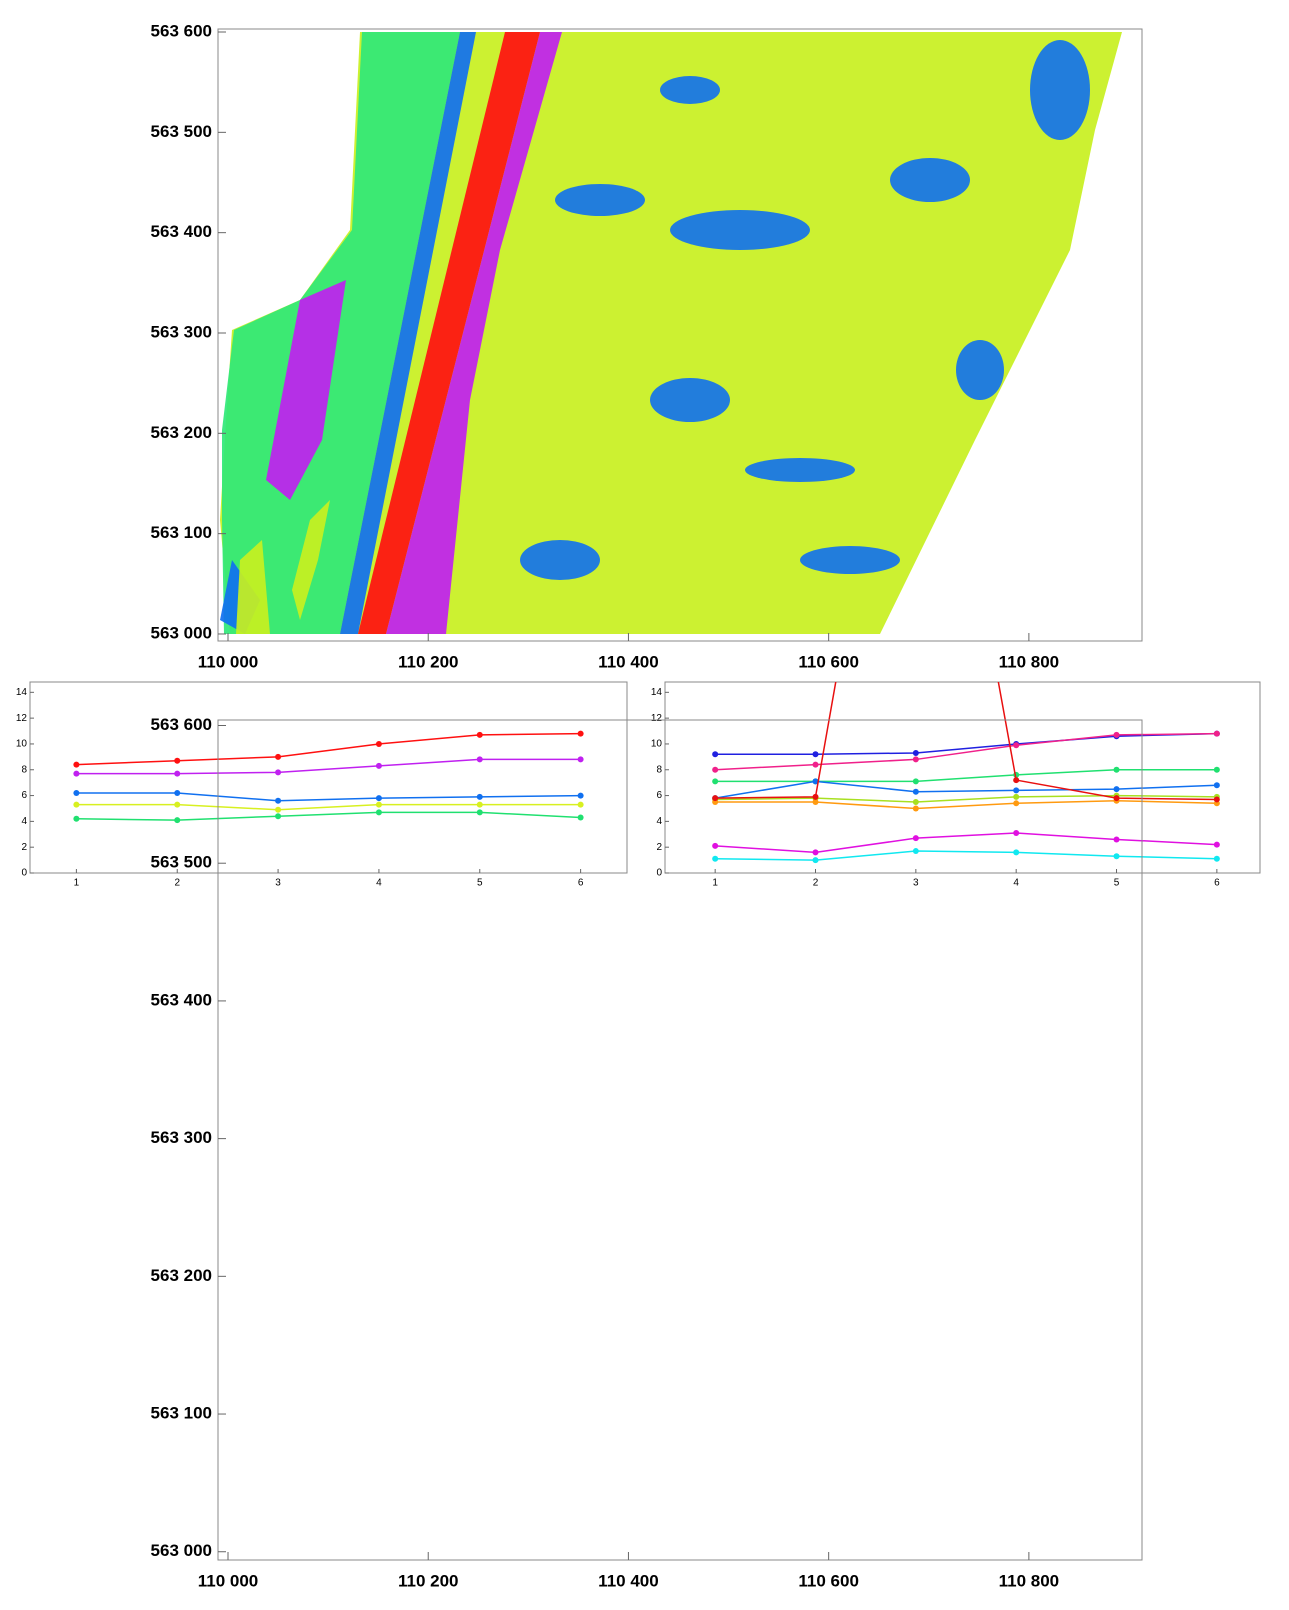 The height and width of the screenshot is (1610, 1289). I want to click on x-tick-label: 4, so click(1016, 883).